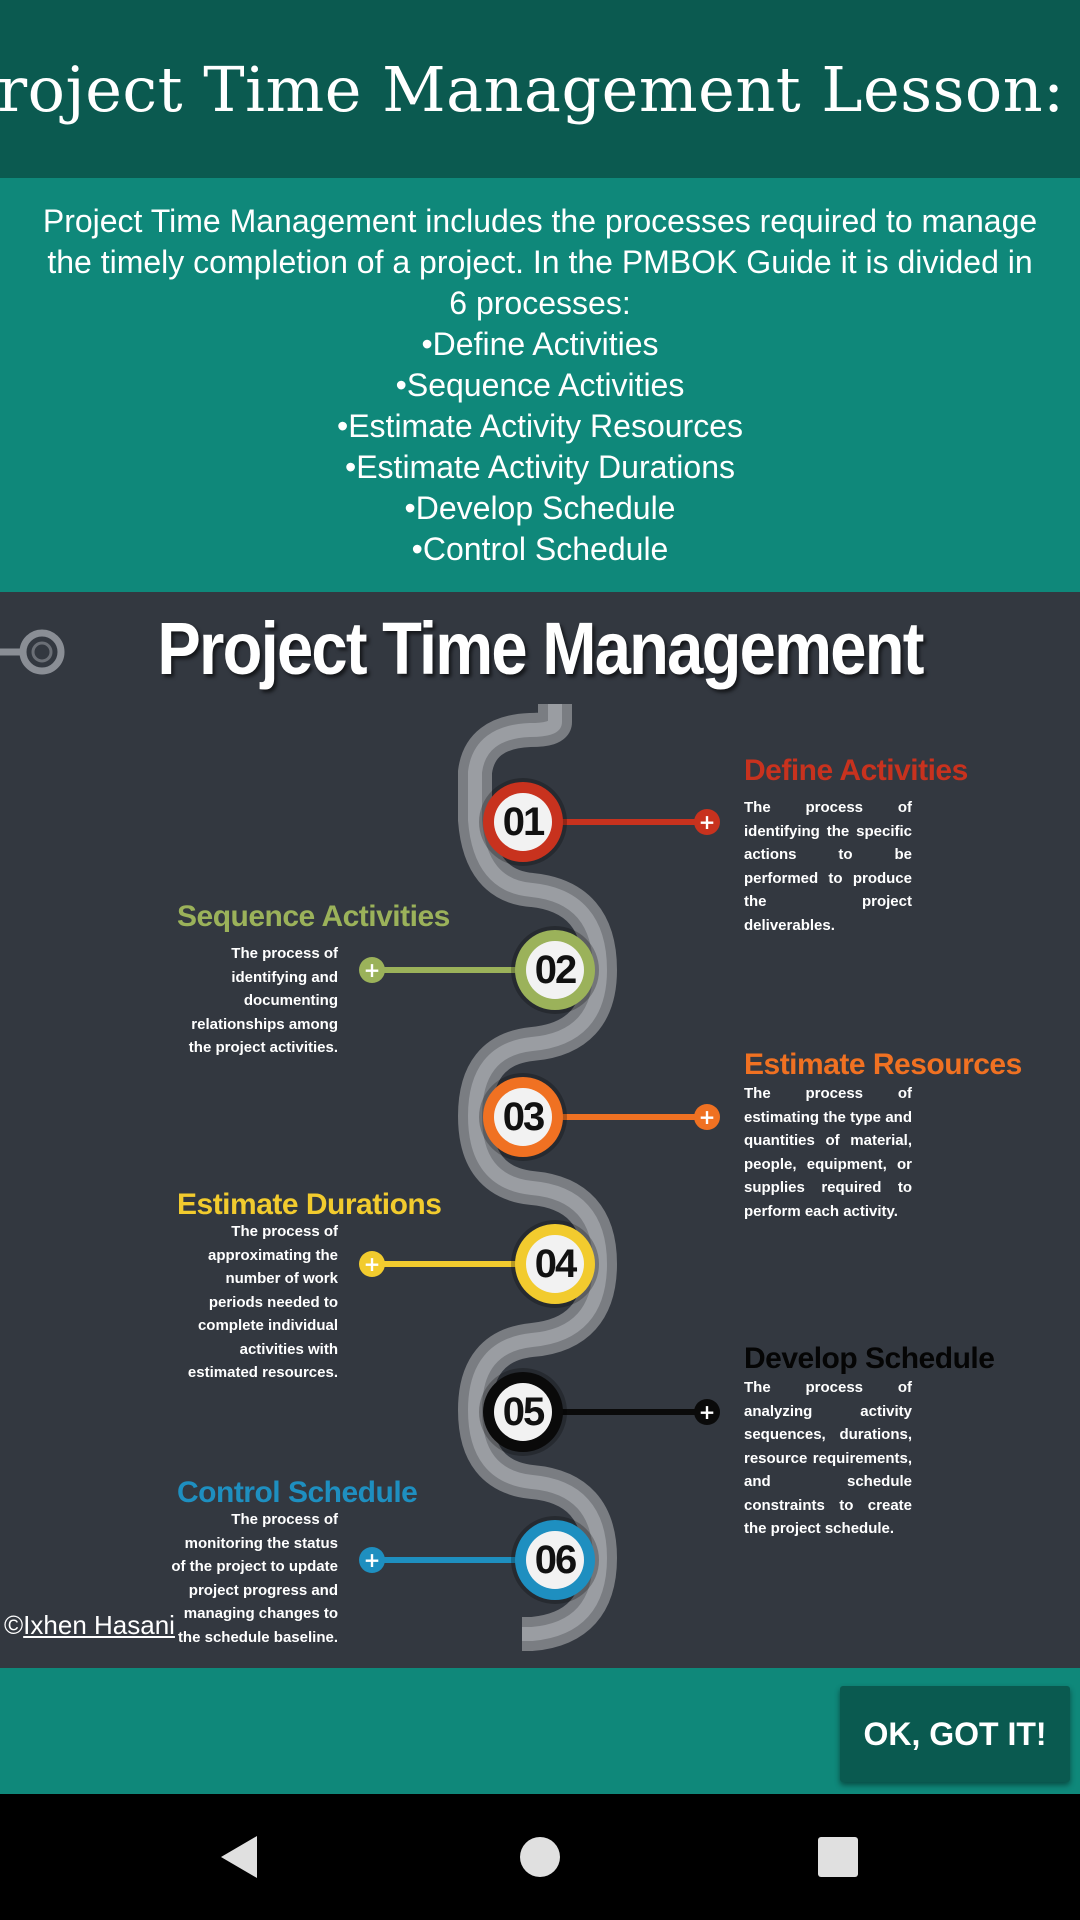  What do you see at coordinates (869, 1358) in the screenshot?
I see `step-heading: Develop Schedule` at bounding box center [869, 1358].